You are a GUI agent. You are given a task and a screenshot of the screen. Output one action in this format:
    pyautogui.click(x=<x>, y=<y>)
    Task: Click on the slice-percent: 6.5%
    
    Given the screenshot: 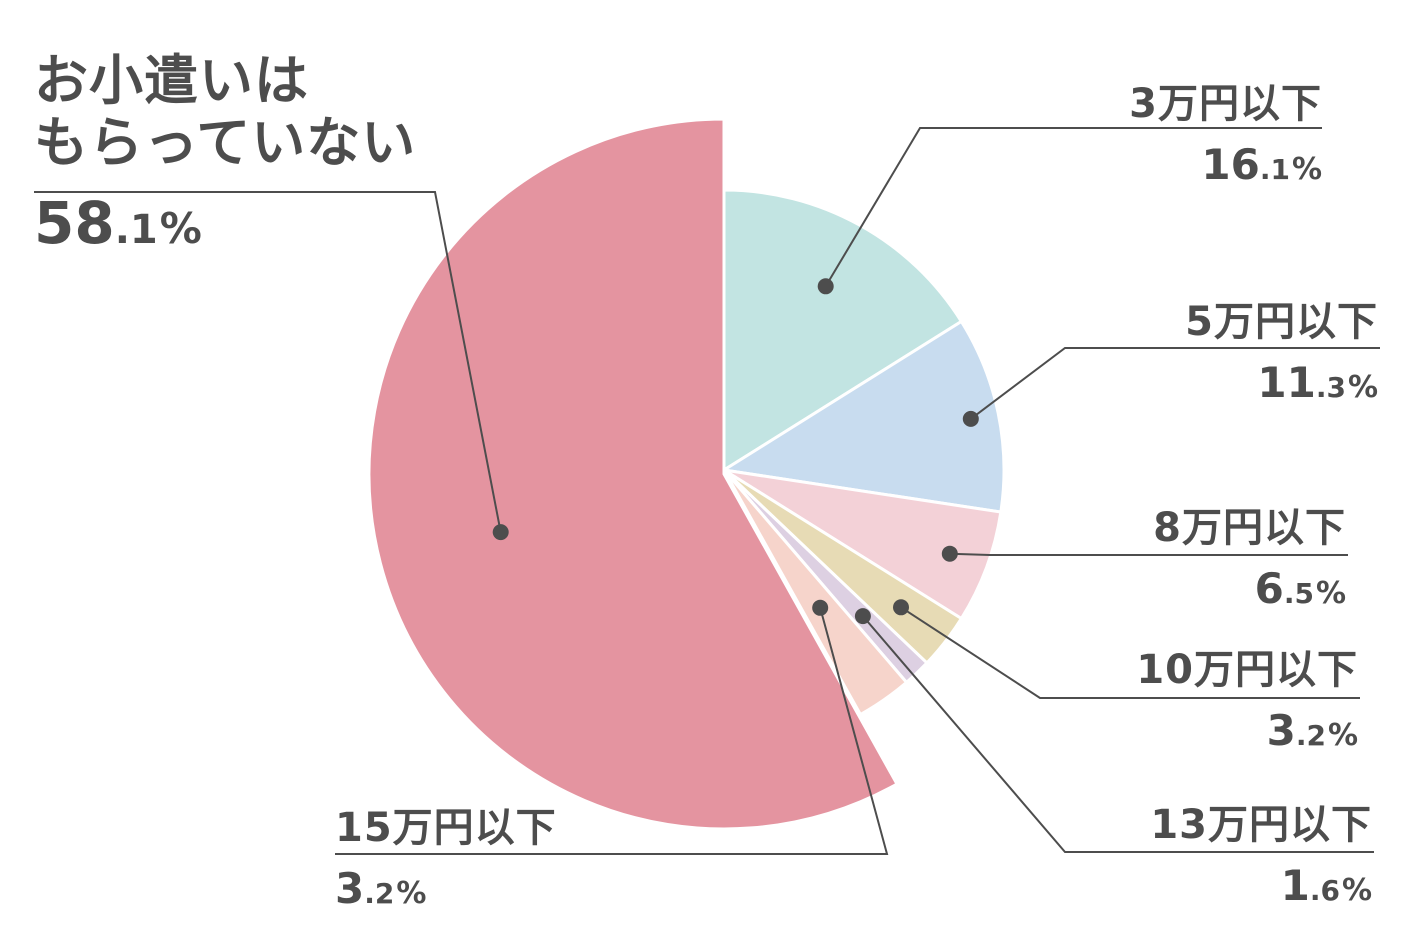 What is the action you would take?
    pyautogui.click(x=1300, y=588)
    